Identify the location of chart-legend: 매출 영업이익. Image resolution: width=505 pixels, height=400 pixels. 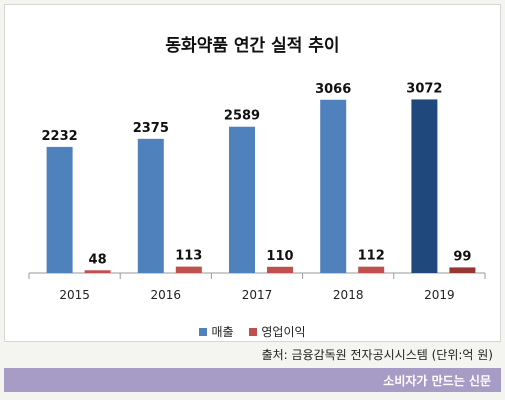
(252, 331).